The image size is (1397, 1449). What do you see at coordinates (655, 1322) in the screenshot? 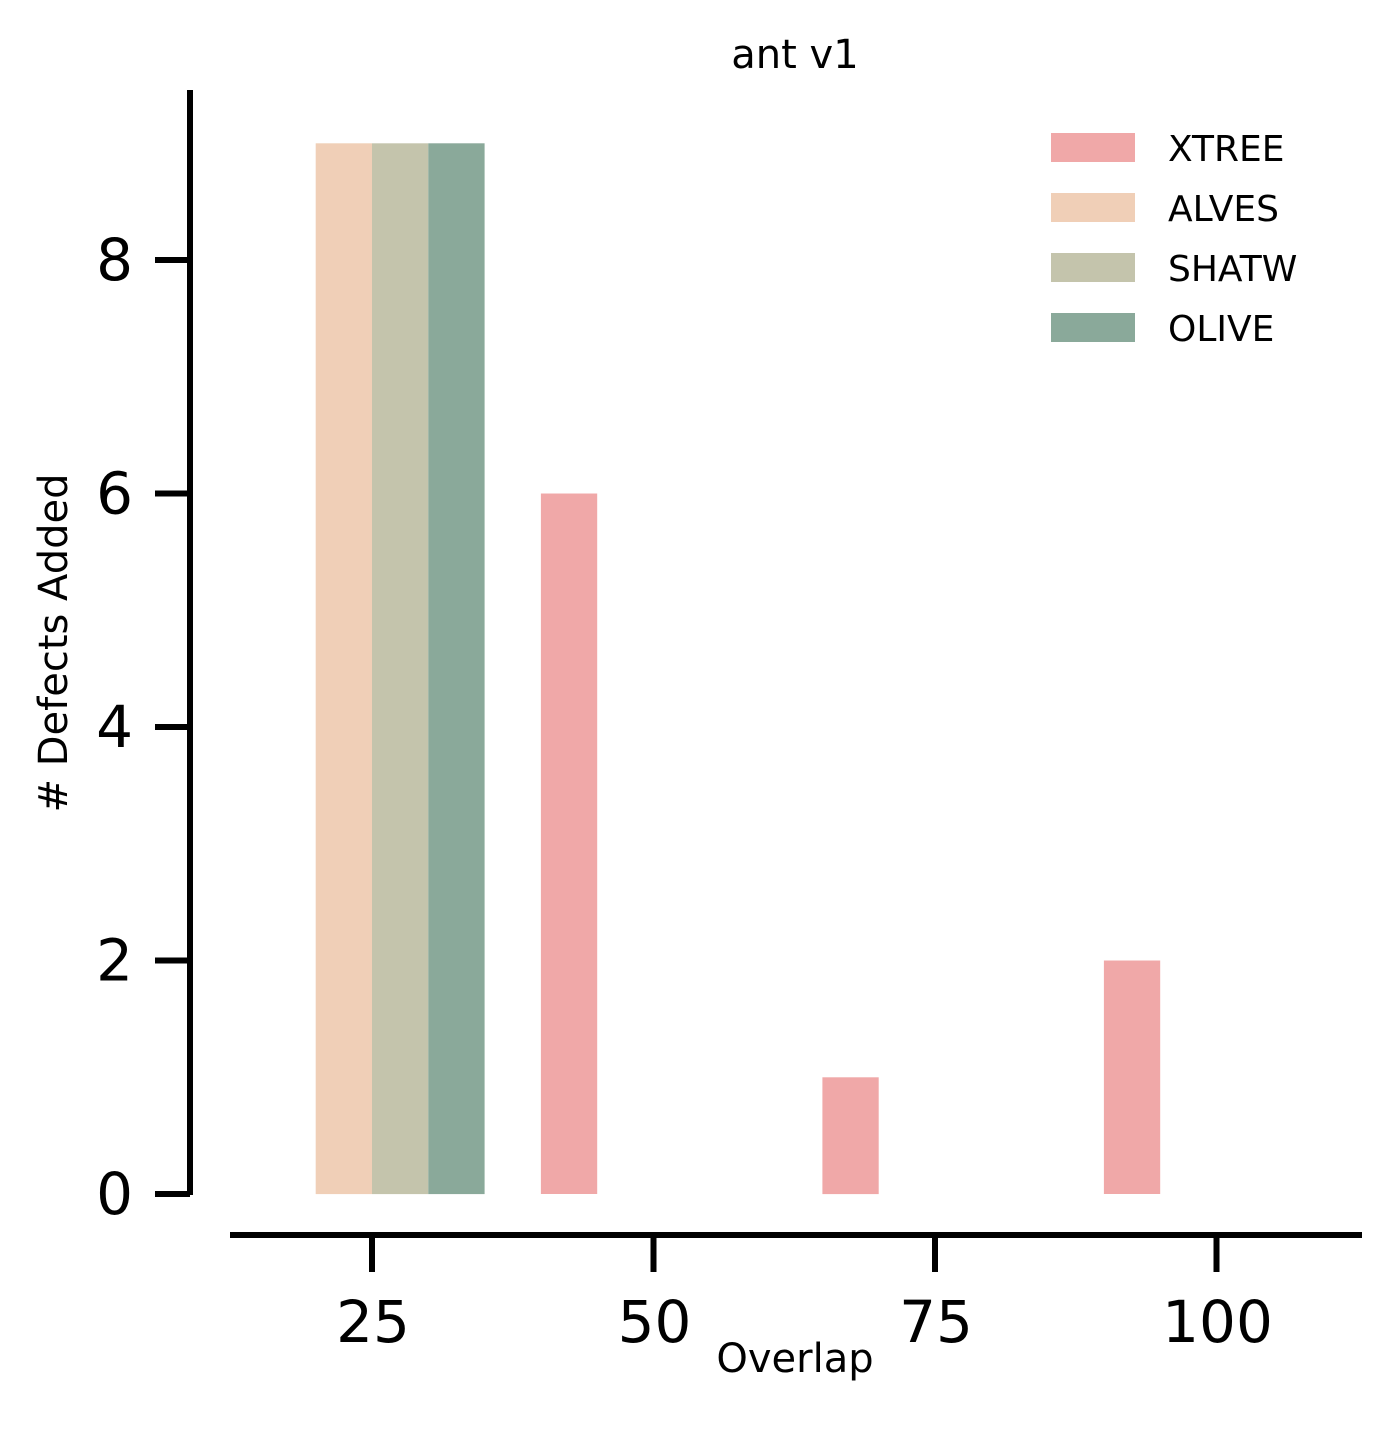
I see `x-tick-label: 50` at bounding box center [655, 1322].